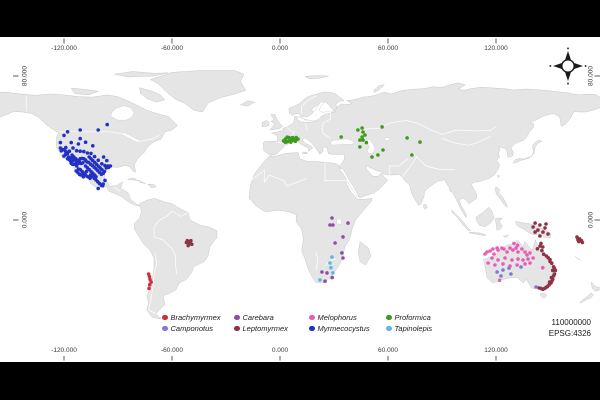 The width and height of the screenshot is (600, 400). Describe the element at coordinates (346, 328) in the screenshot. I see `legend-item-myrmecocystus: Myrmecocystus` at that location.